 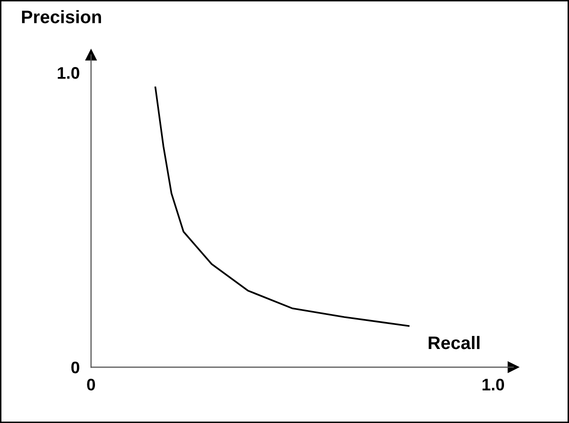 What do you see at coordinates (62, 17) in the screenshot?
I see `y-axis-title: Precision` at bounding box center [62, 17].